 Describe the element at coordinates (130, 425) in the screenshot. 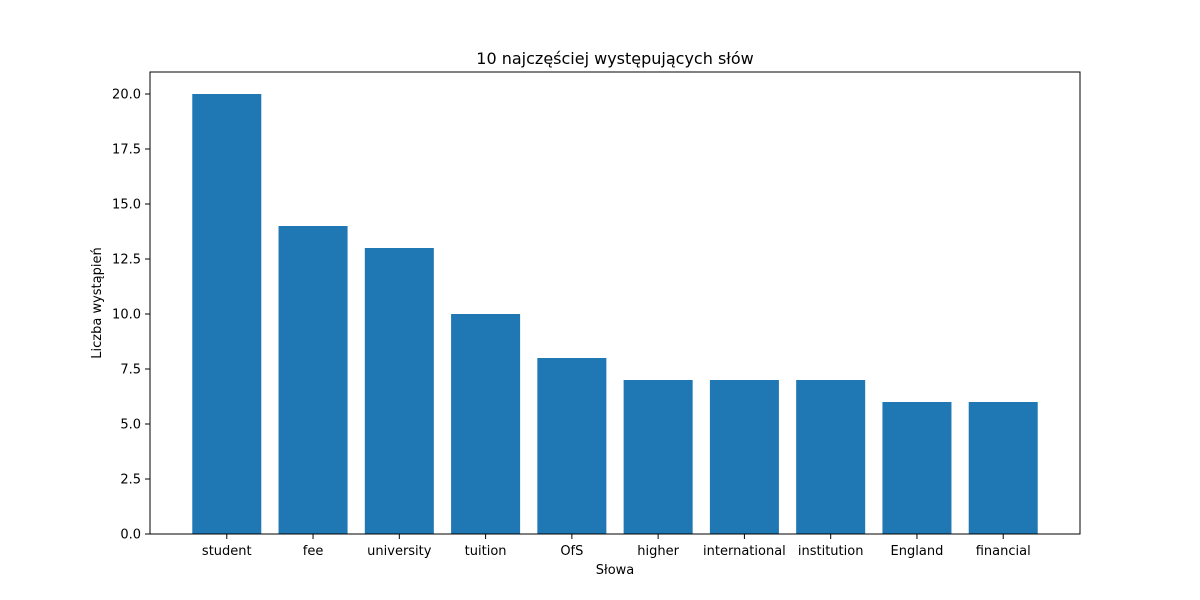

I see `y-tick-label: 5.0` at that location.